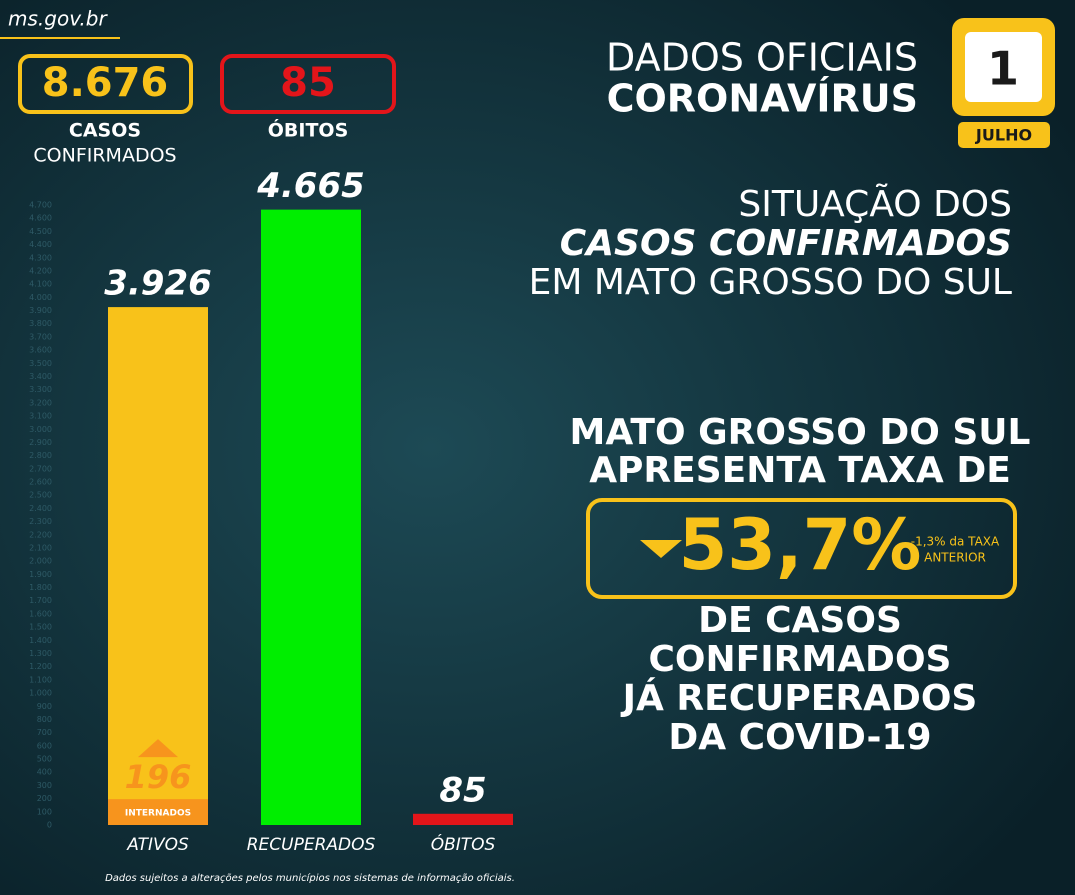 Image resolution: width=1075 pixels, height=895 pixels. Describe the element at coordinates (40, 297) in the screenshot. I see `y-tick-label: 4.000` at that location.